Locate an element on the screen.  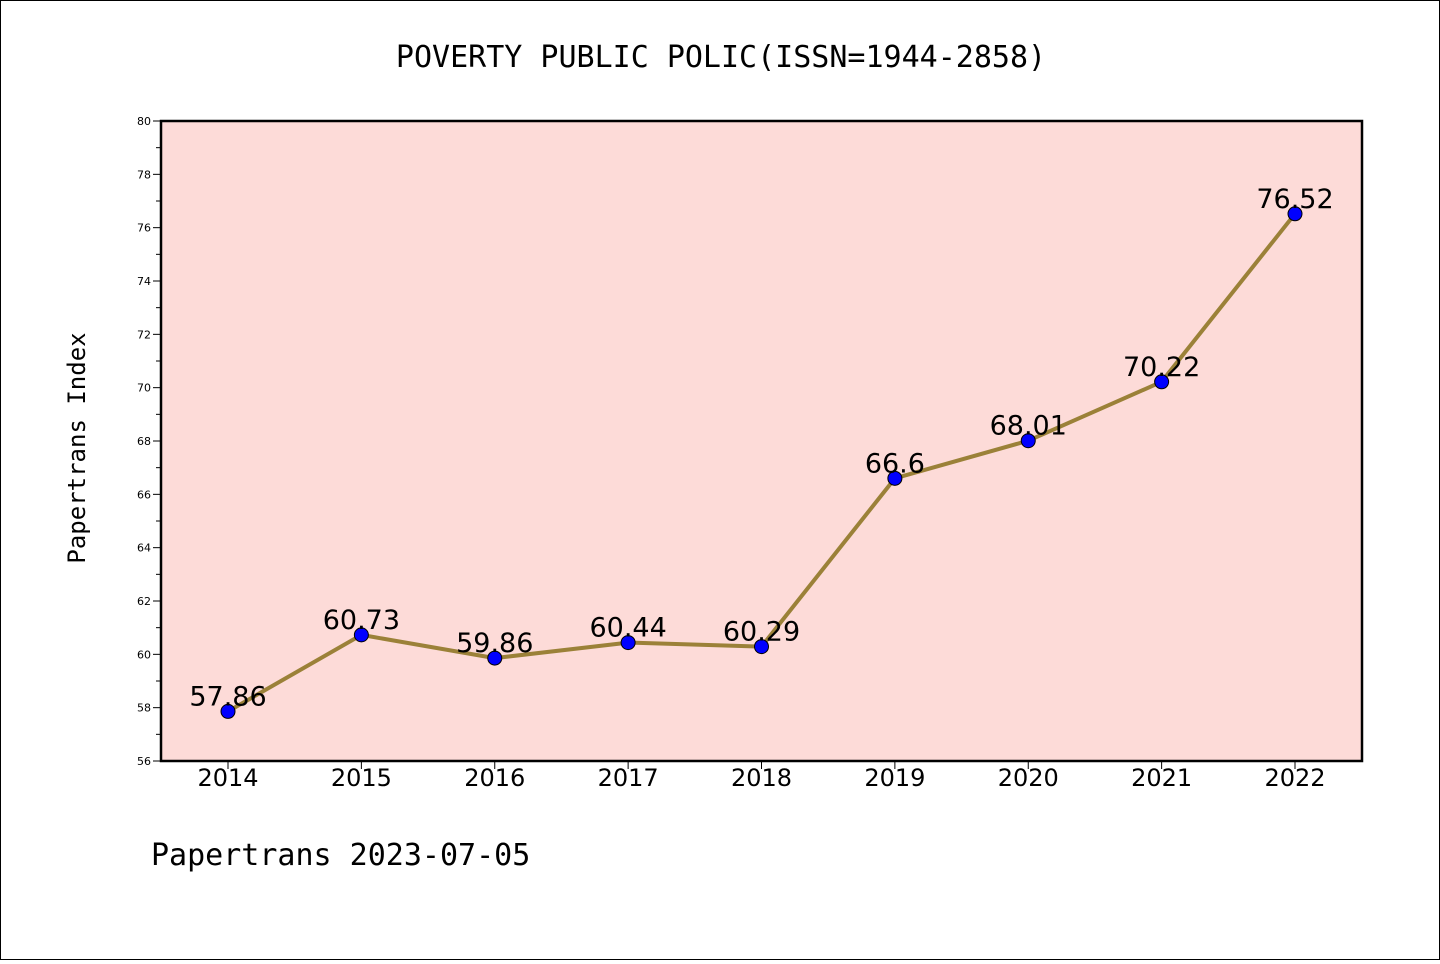
y-tick-label: 58 is located at coordinates (144, 708).